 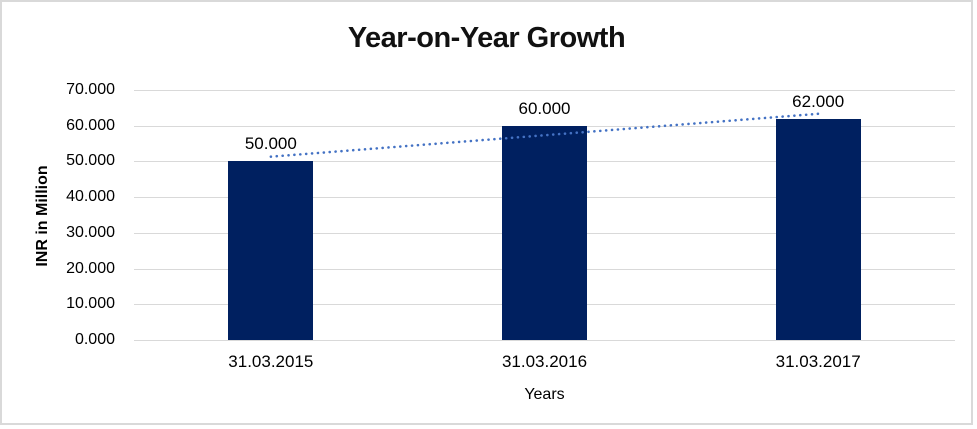 What do you see at coordinates (818, 361) in the screenshot?
I see `x-tick-label: 31.03.2017` at bounding box center [818, 361].